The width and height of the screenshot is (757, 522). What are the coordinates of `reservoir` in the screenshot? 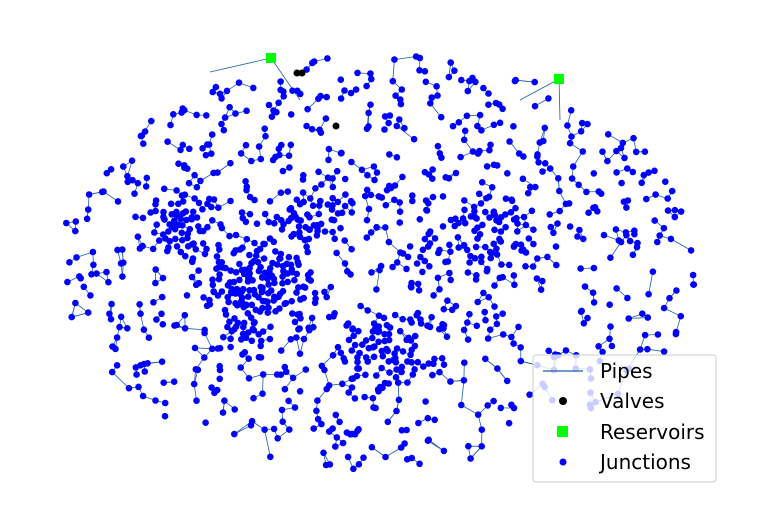 It's located at (271, 58).